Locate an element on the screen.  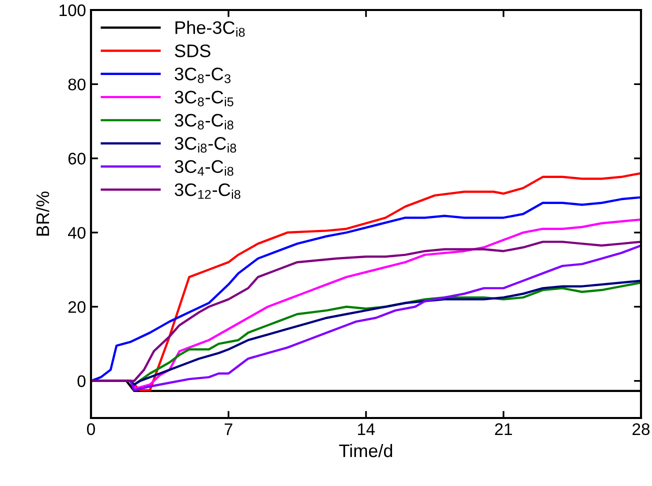
legend-label: 3C$_{4}$-C$_{i8}$ is located at coordinates (204, 168).